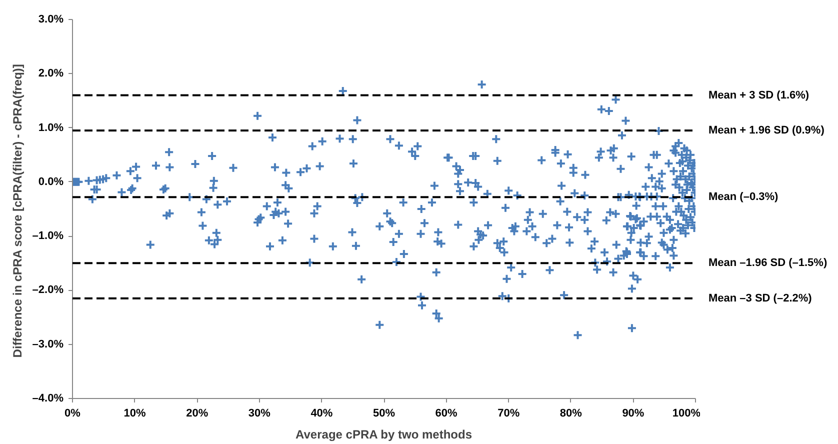 The height and width of the screenshot is (444, 838). Describe the element at coordinates (766, 130) in the screenshot. I see `ref-line-label: Mean + 1.96 SD (0.9%)` at that location.